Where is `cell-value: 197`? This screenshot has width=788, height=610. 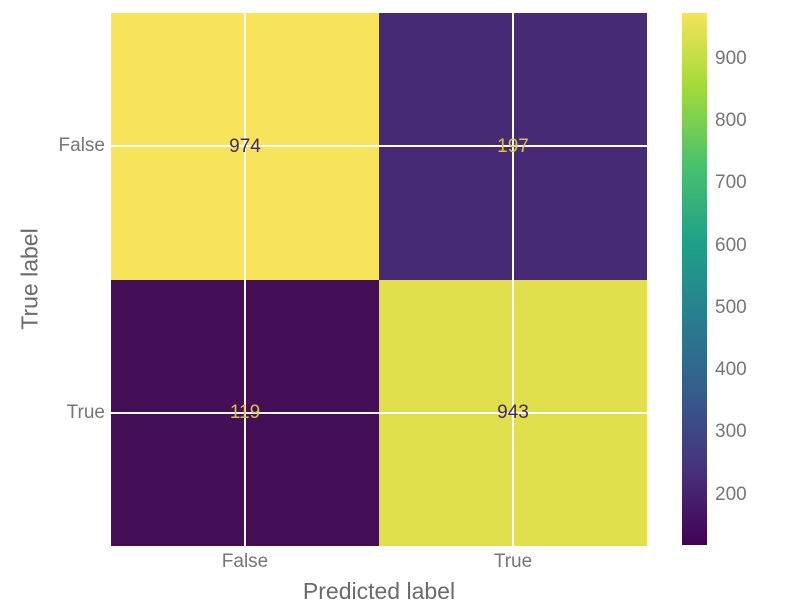 cell-value: 197 is located at coordinates (513, 146).